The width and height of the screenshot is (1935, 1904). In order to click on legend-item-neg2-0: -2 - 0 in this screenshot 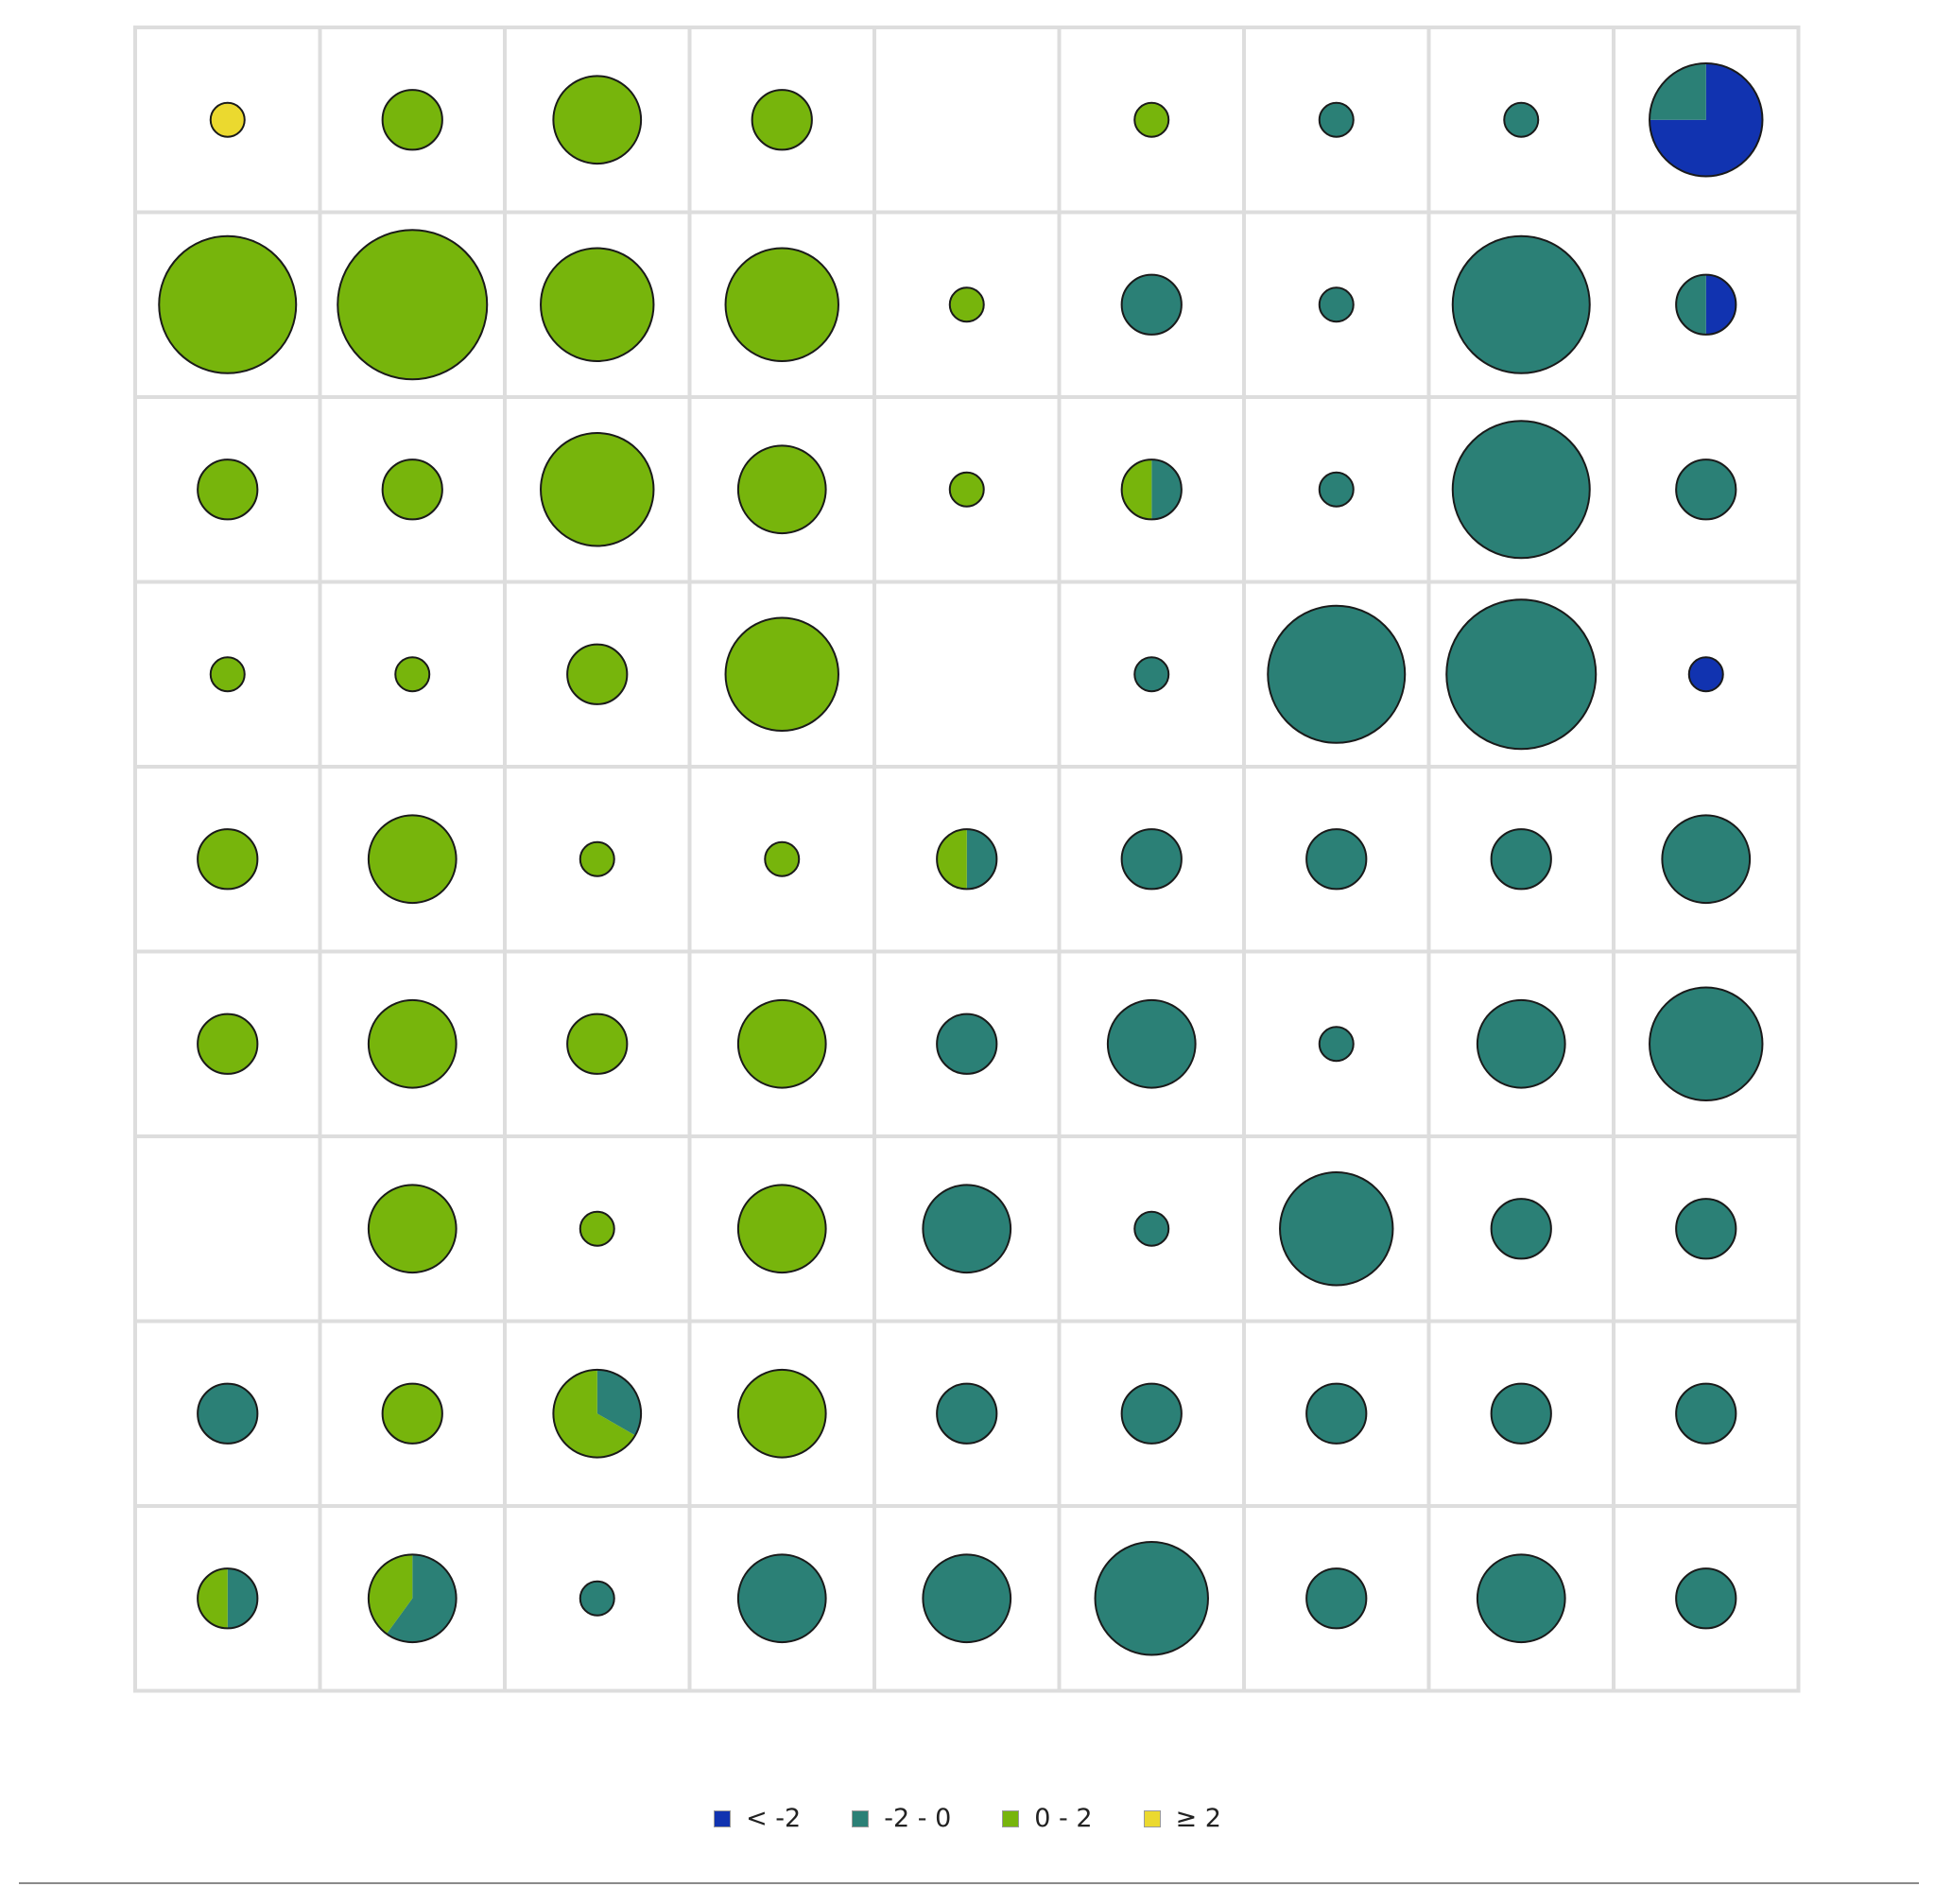, I will do `click(902, 1818)`.